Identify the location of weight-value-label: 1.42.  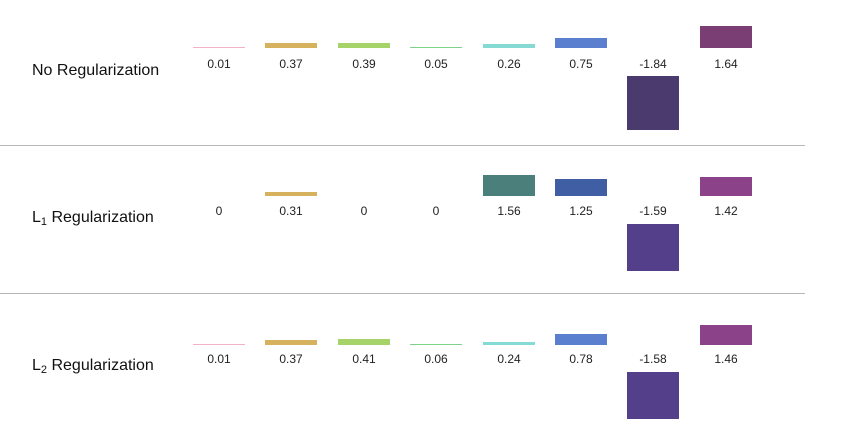
(726, 211).